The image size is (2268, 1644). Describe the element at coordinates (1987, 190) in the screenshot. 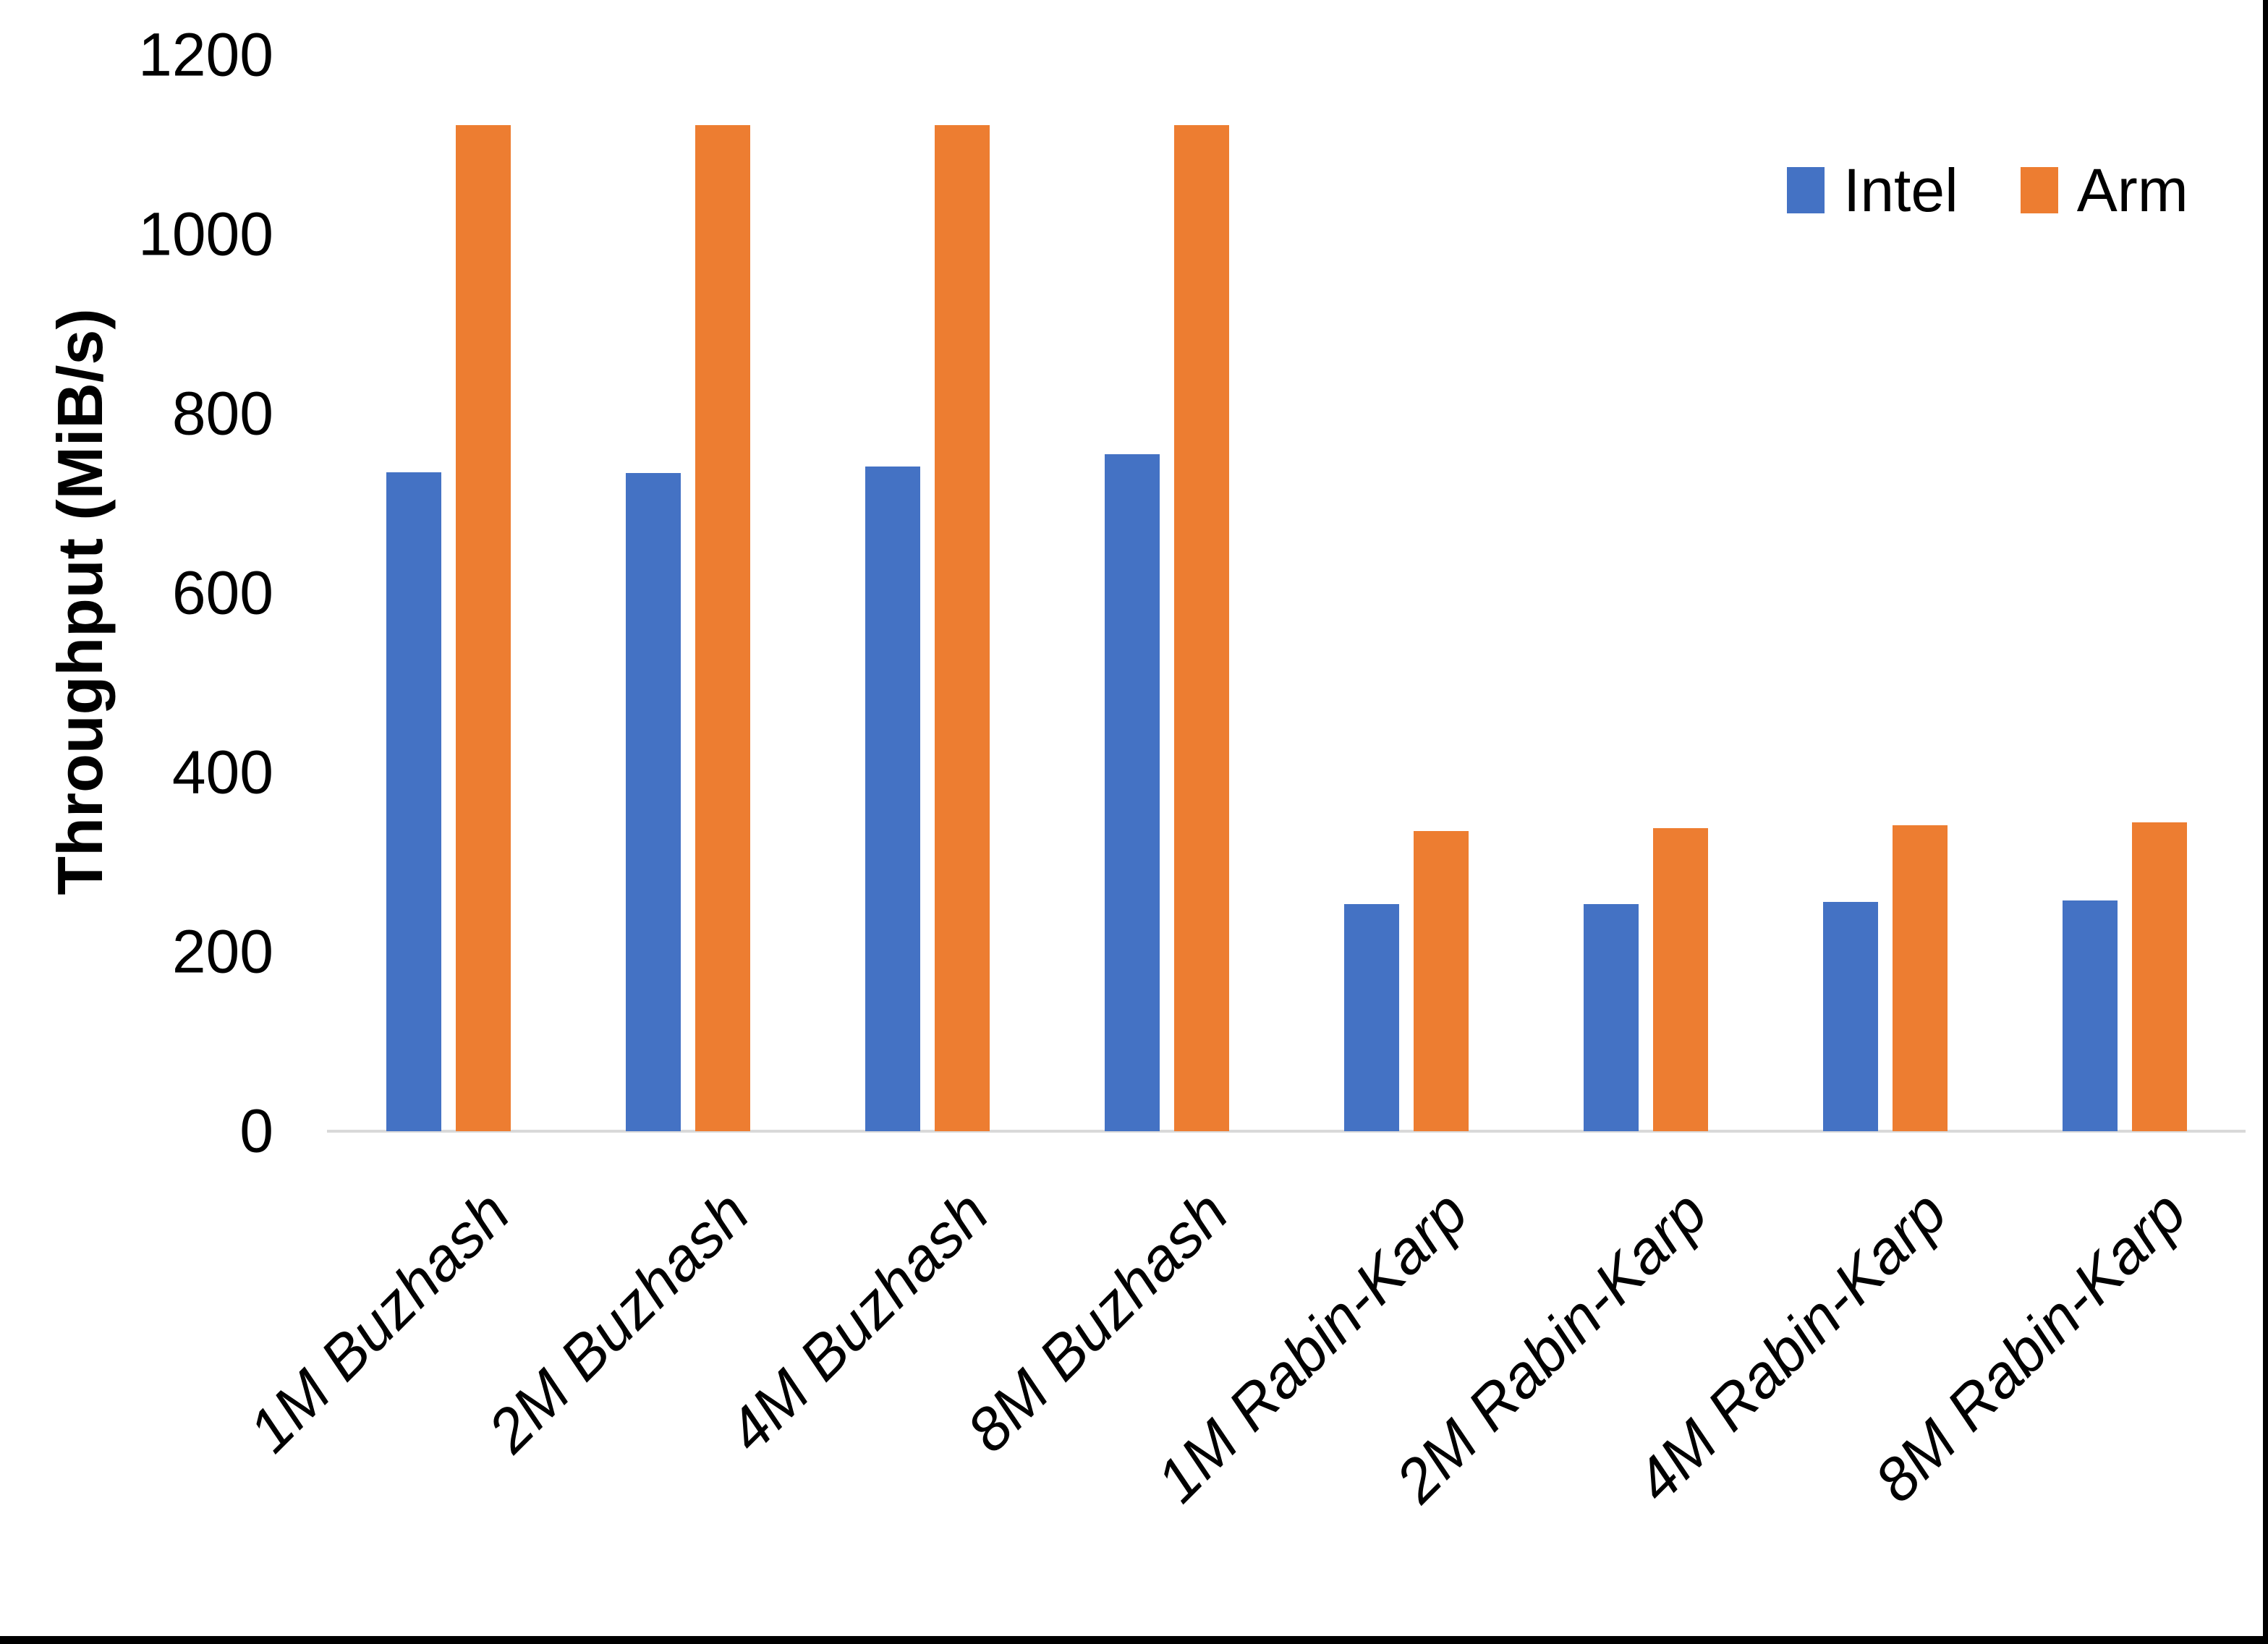

I see `legend: Intel Arm` at that location.